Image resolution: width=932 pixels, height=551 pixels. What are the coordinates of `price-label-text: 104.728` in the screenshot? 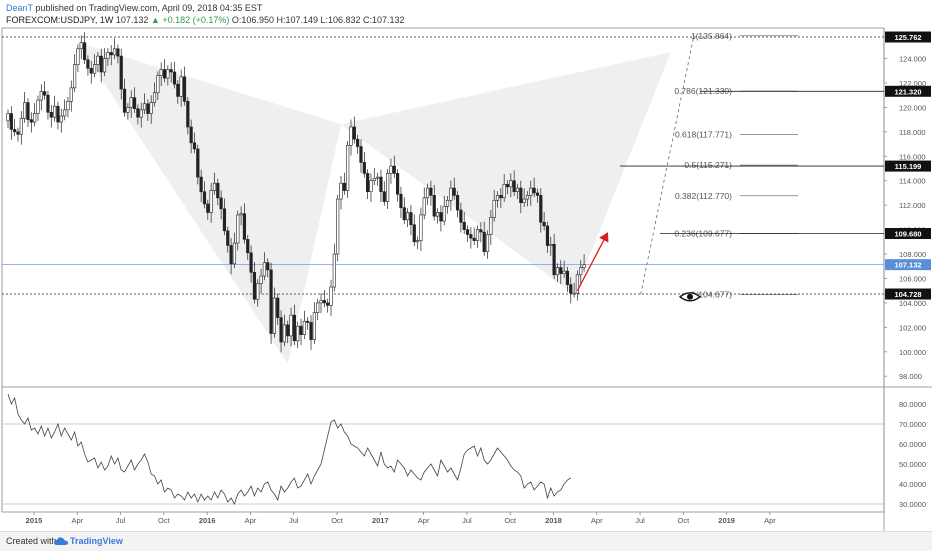 It's located at (907, 294).